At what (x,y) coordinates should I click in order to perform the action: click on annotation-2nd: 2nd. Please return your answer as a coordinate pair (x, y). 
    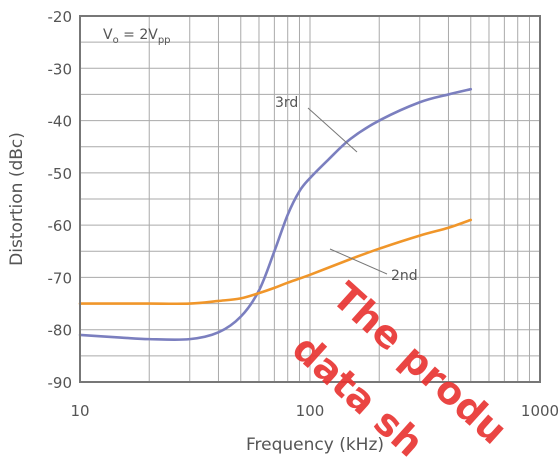
    Looking at the image, I should click on (373, 266).